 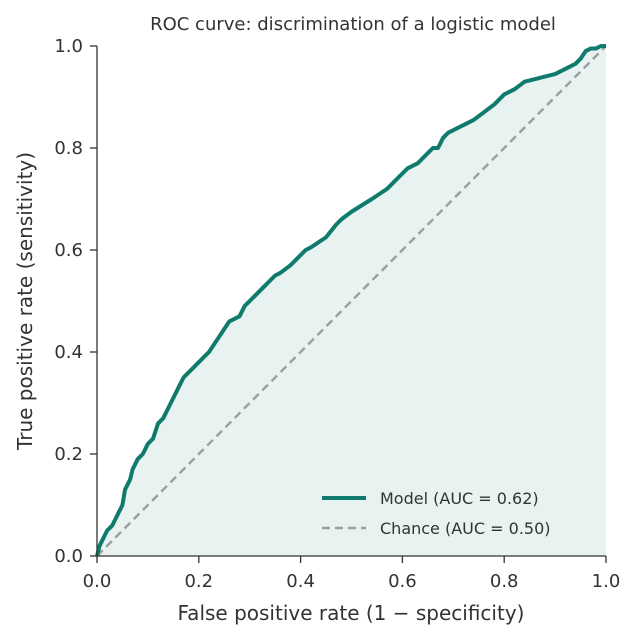 I want to click on x-tick-label: 0.0, so click(x=97, y=581).